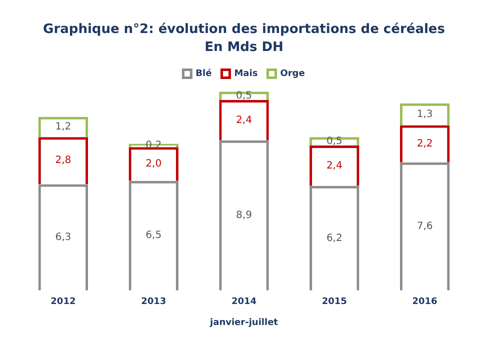 This screenshot has height=340, width=498. I want to click on x-tick-label: 2016, so click(425, 302).